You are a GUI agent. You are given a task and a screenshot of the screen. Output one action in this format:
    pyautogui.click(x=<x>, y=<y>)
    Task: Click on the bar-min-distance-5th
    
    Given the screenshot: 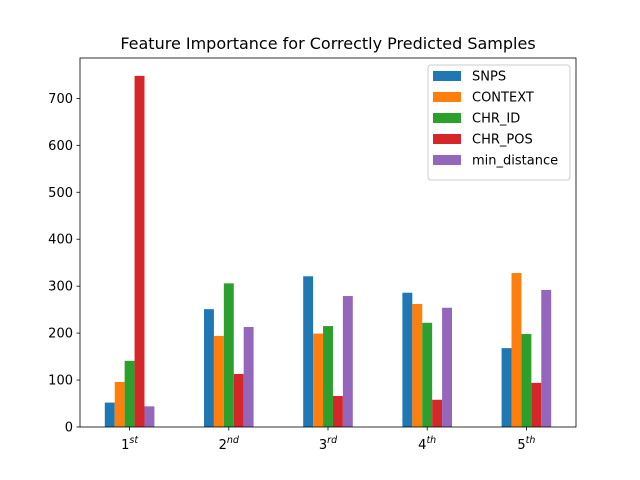 What is the action you would take?
    pyautogui.click(x=546, y=358)
    